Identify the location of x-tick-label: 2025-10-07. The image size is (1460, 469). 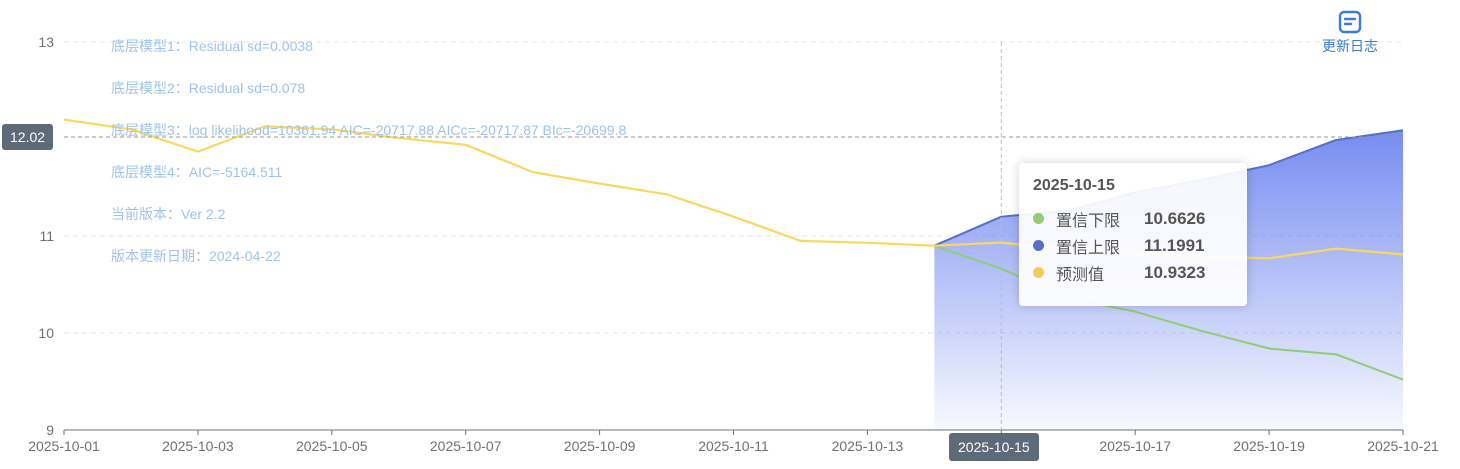
(466, 446).